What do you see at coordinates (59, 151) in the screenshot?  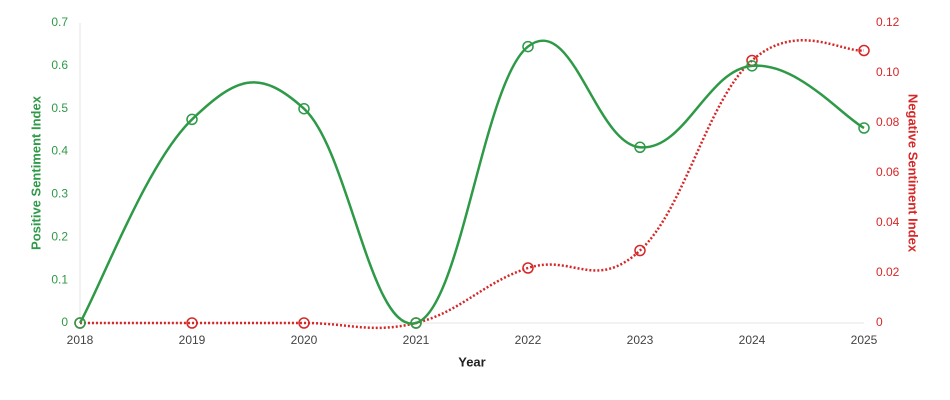 I see `y-tick-label: 0.4` at bounding box center [59, 151].